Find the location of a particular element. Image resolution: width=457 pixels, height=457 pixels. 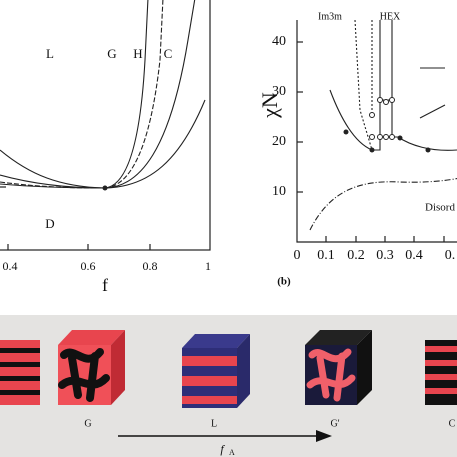

cube-lamellar is located at coordinates (216, 371).